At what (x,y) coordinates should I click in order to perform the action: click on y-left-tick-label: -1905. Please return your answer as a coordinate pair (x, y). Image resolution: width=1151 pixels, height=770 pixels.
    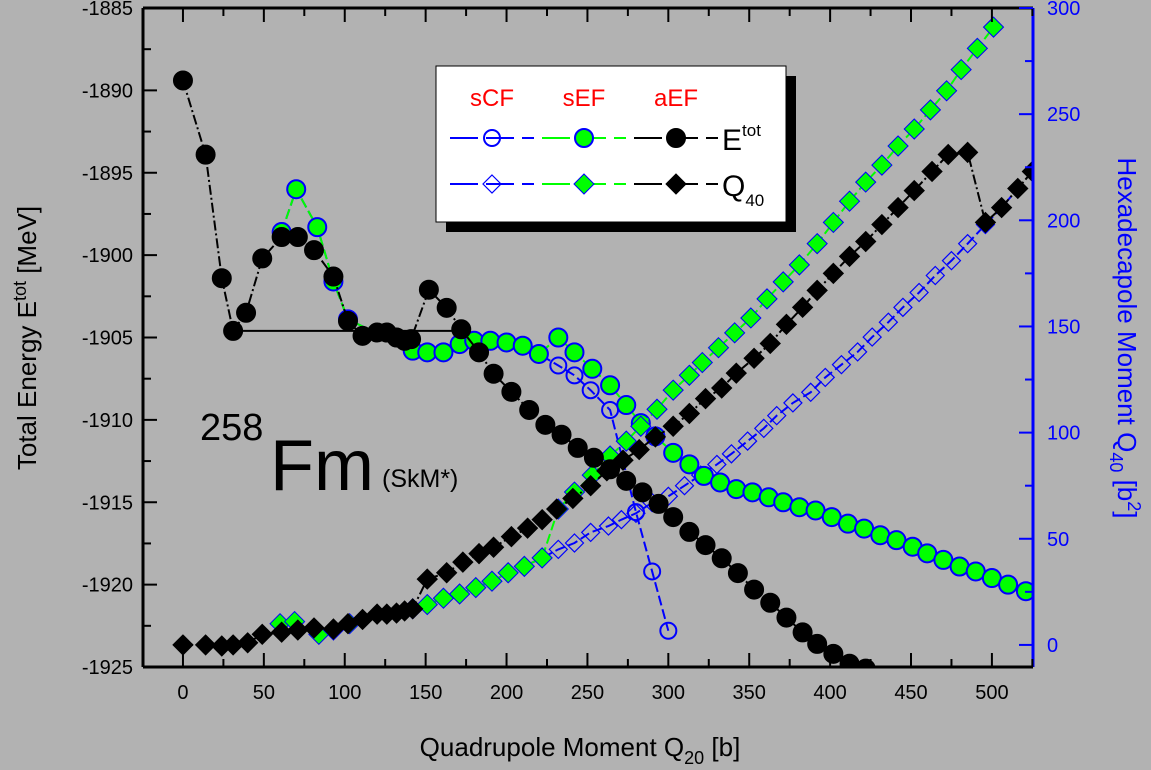
    Looking at the image, I should click on (107, 339).